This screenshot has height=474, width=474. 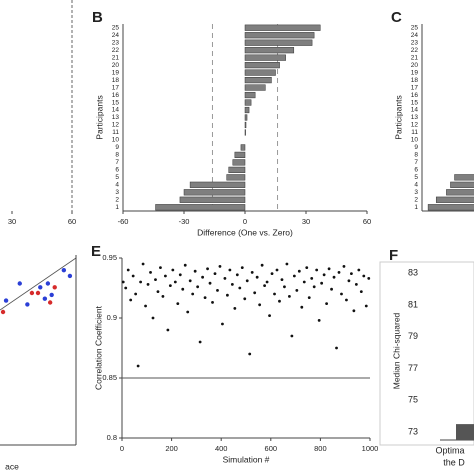 I want to click on y-tick-label: 0.8, so click(x=112, y=437).